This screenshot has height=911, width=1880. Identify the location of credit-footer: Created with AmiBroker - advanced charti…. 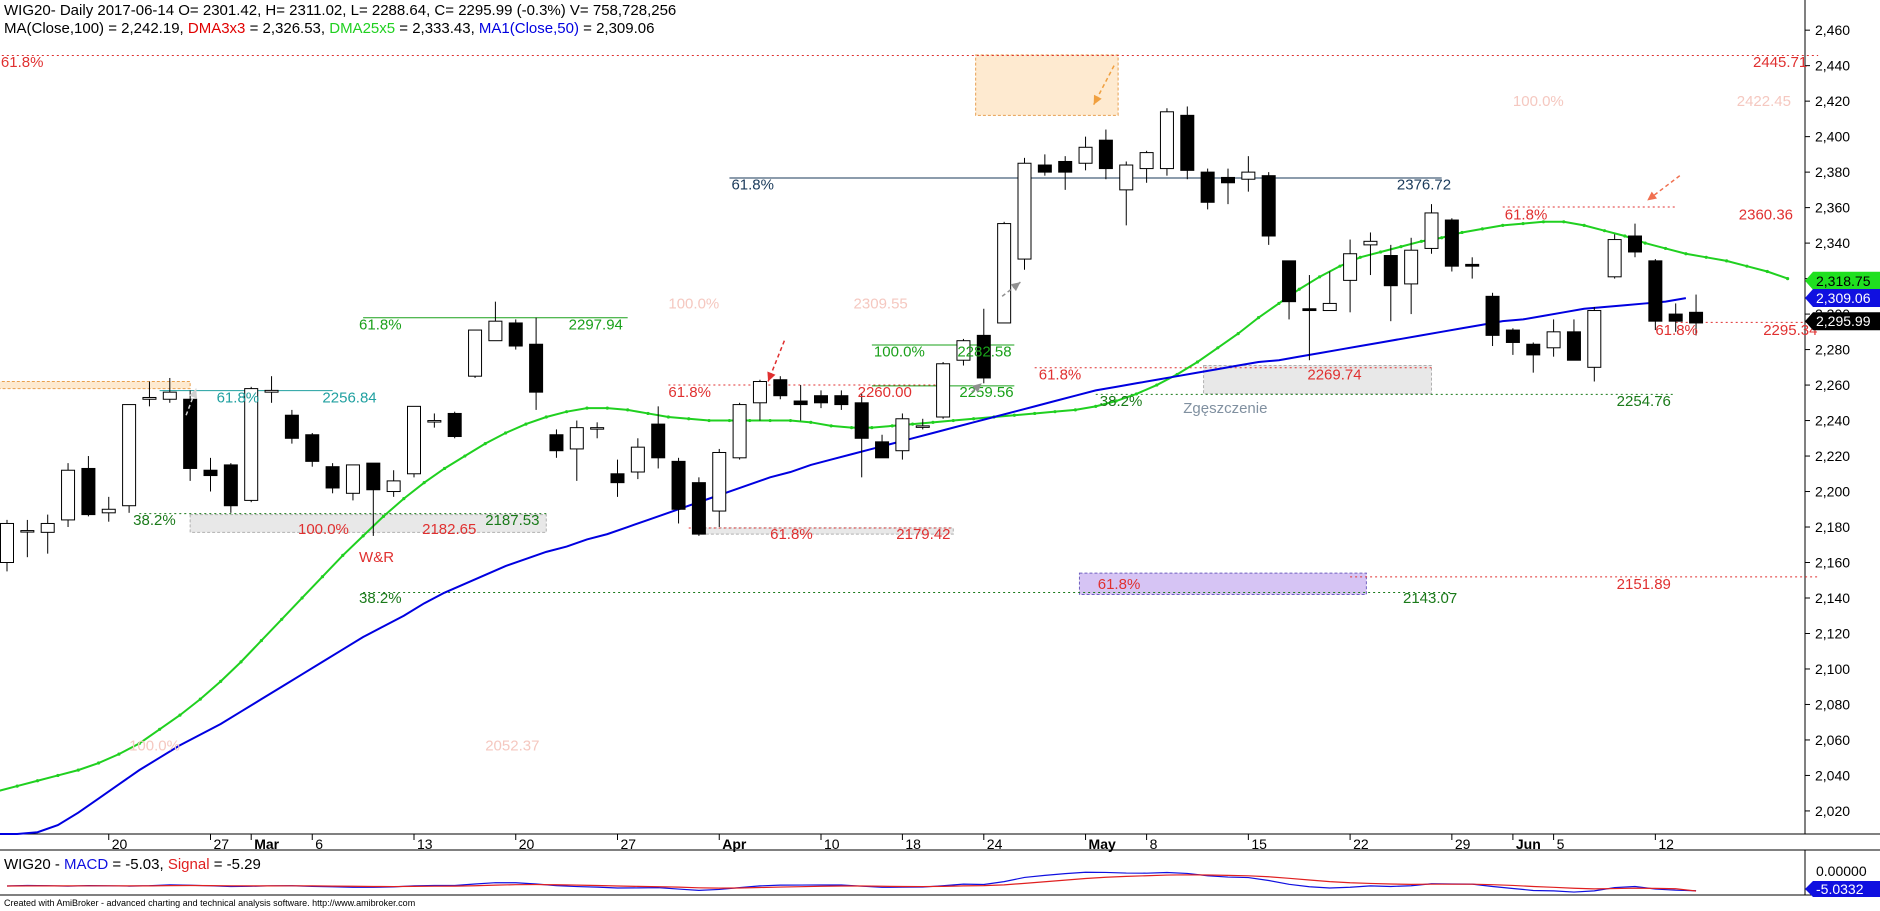
(210, 903).